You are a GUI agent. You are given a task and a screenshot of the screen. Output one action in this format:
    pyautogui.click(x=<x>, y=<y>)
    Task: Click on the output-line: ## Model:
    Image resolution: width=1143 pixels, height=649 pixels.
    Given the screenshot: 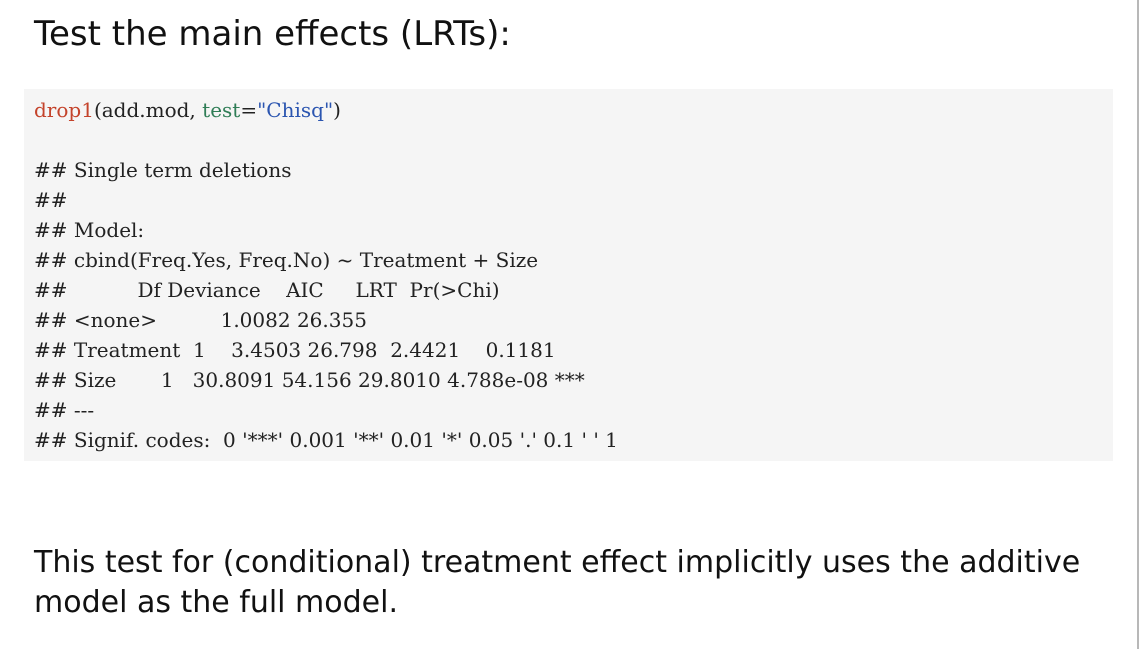 What is the action you would take?
    pyautogui.click(x=89, y=230)
    